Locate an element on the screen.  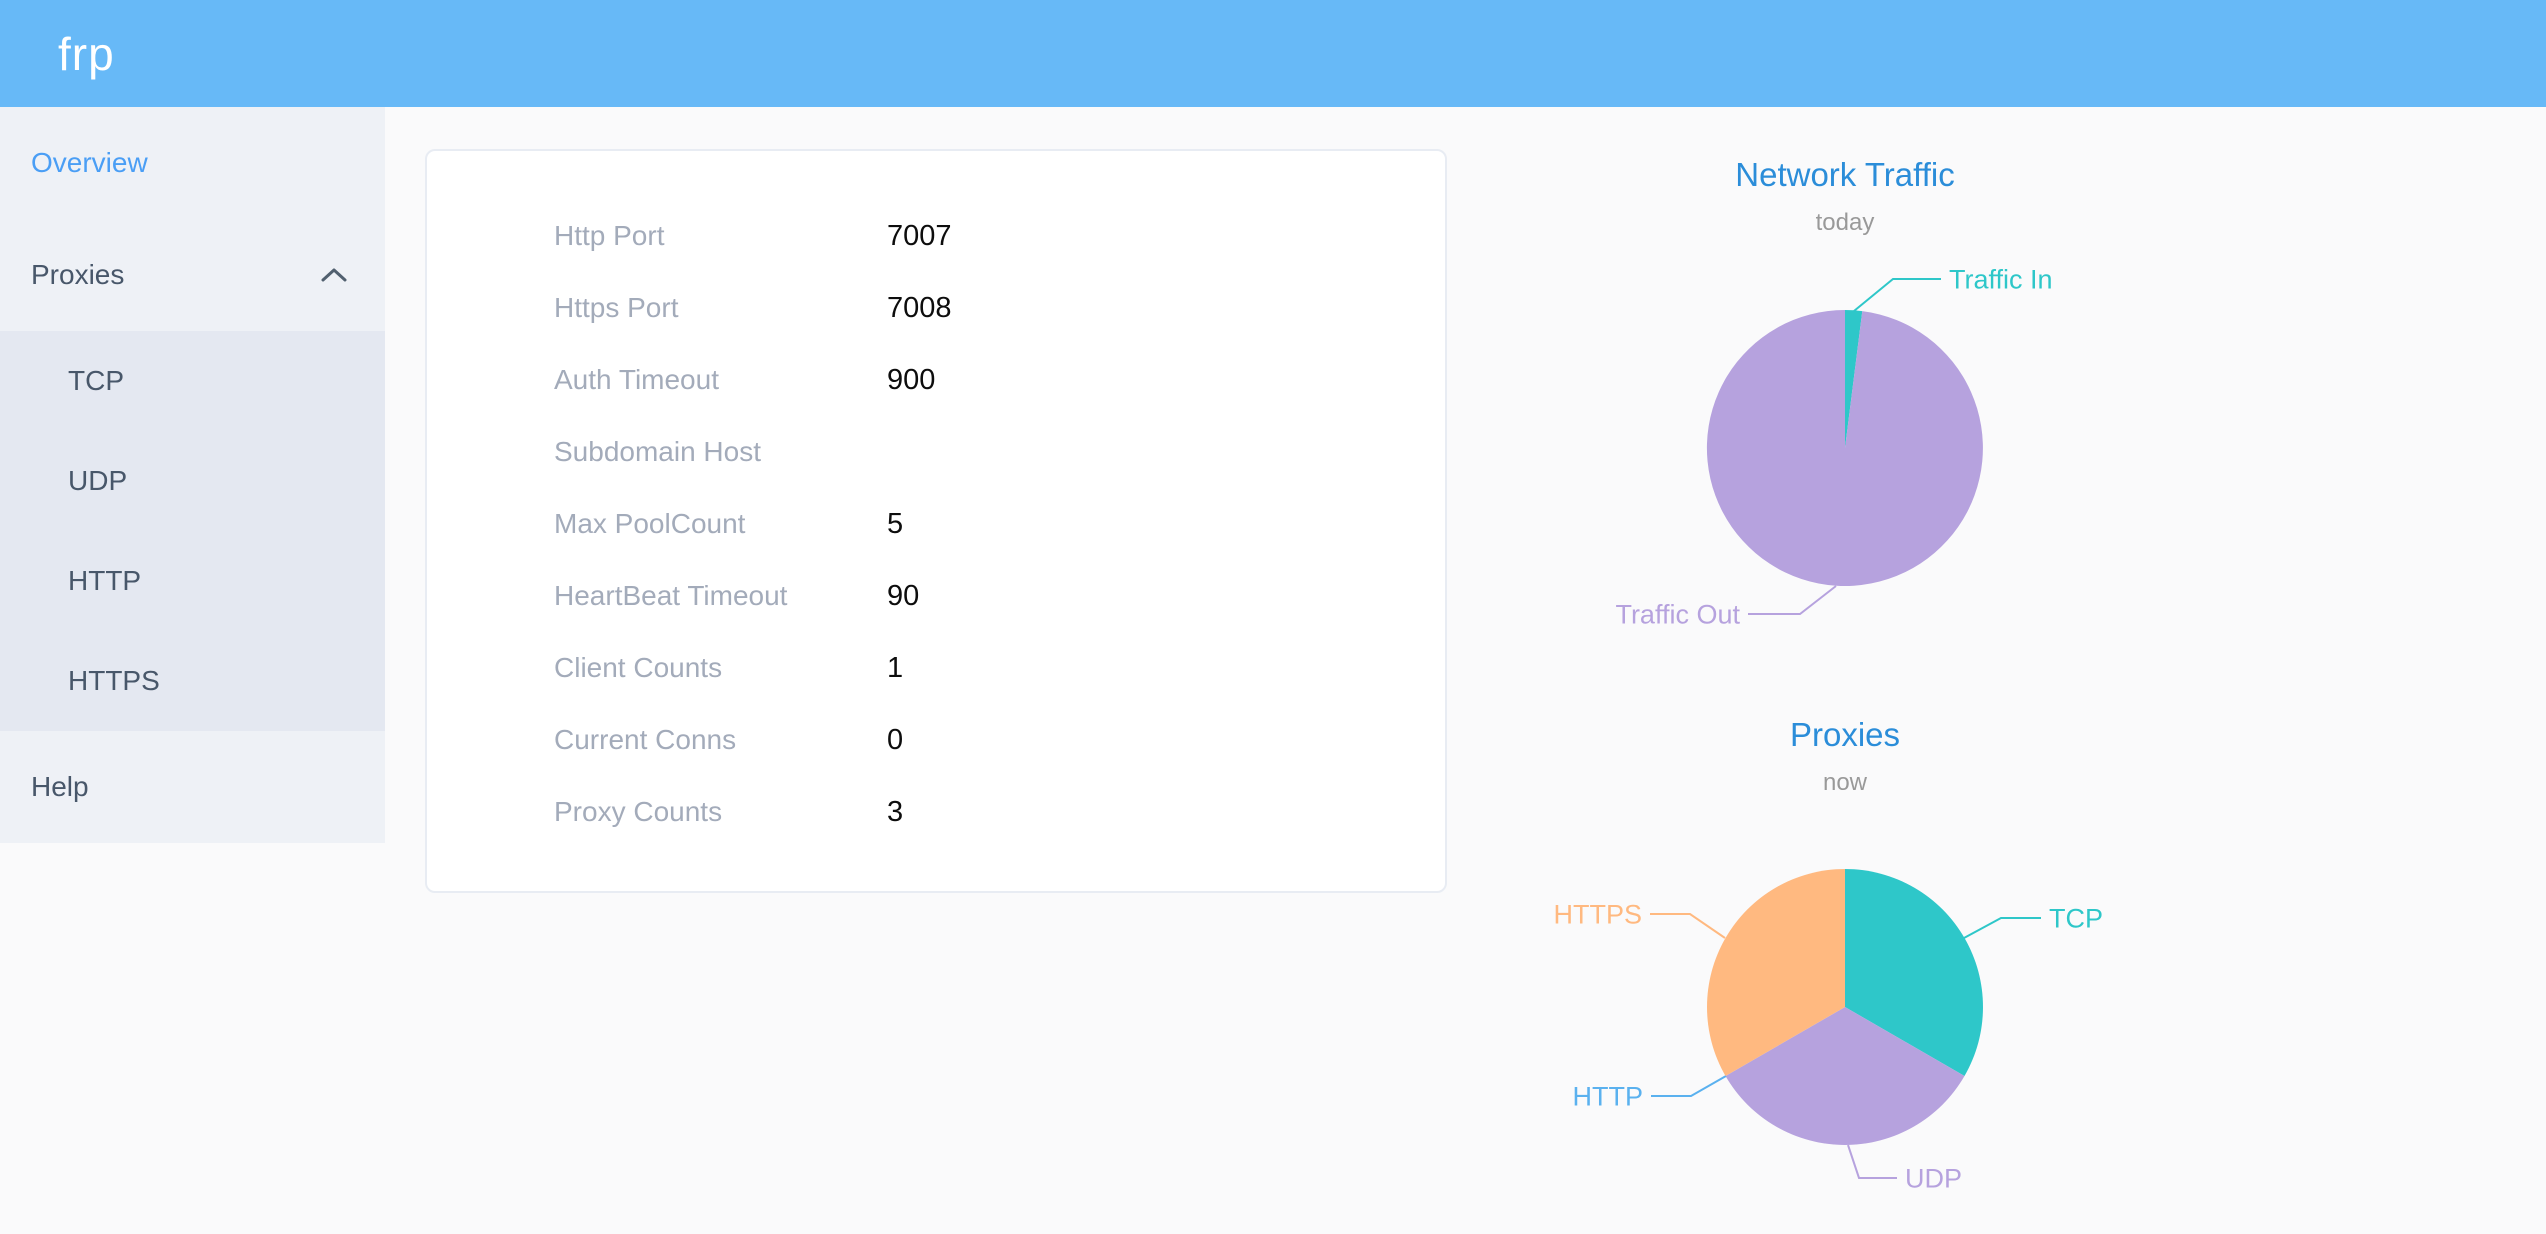
sidebar-item-label: UDP is located at coordinates (98, 480).